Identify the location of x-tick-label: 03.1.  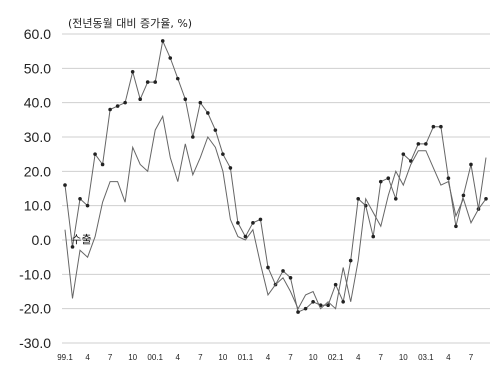
(426, 357).